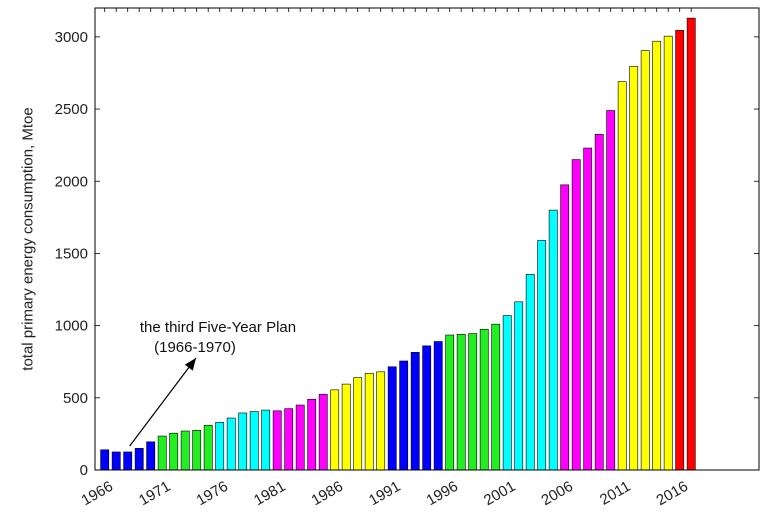 The image size is (760, 518). What do you see at coordinates (289, 439) in the screenshot?
I see `bar-1982` at bounding box center [289, 439].